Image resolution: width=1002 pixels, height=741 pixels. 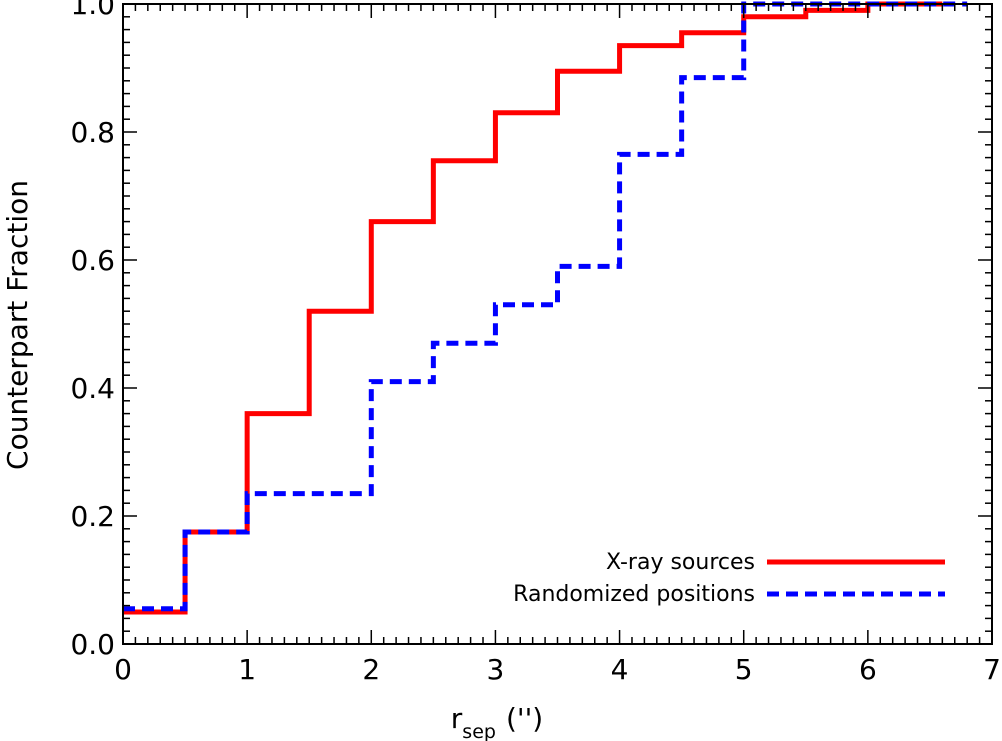 I want to click on x-axis-subscript: sep, so click(x=479, y=731).